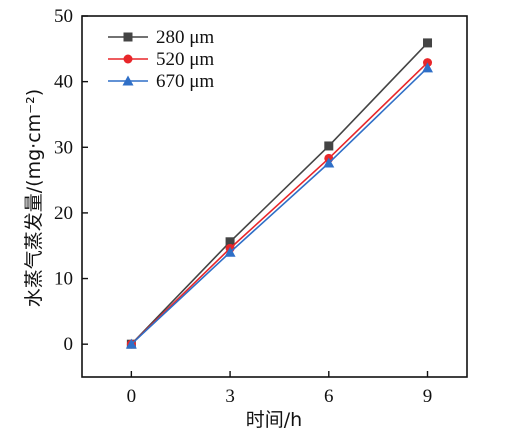 This screenshot has width=516, height=438. I want to click on legend-entry: 520 μm, so click(161, 59).